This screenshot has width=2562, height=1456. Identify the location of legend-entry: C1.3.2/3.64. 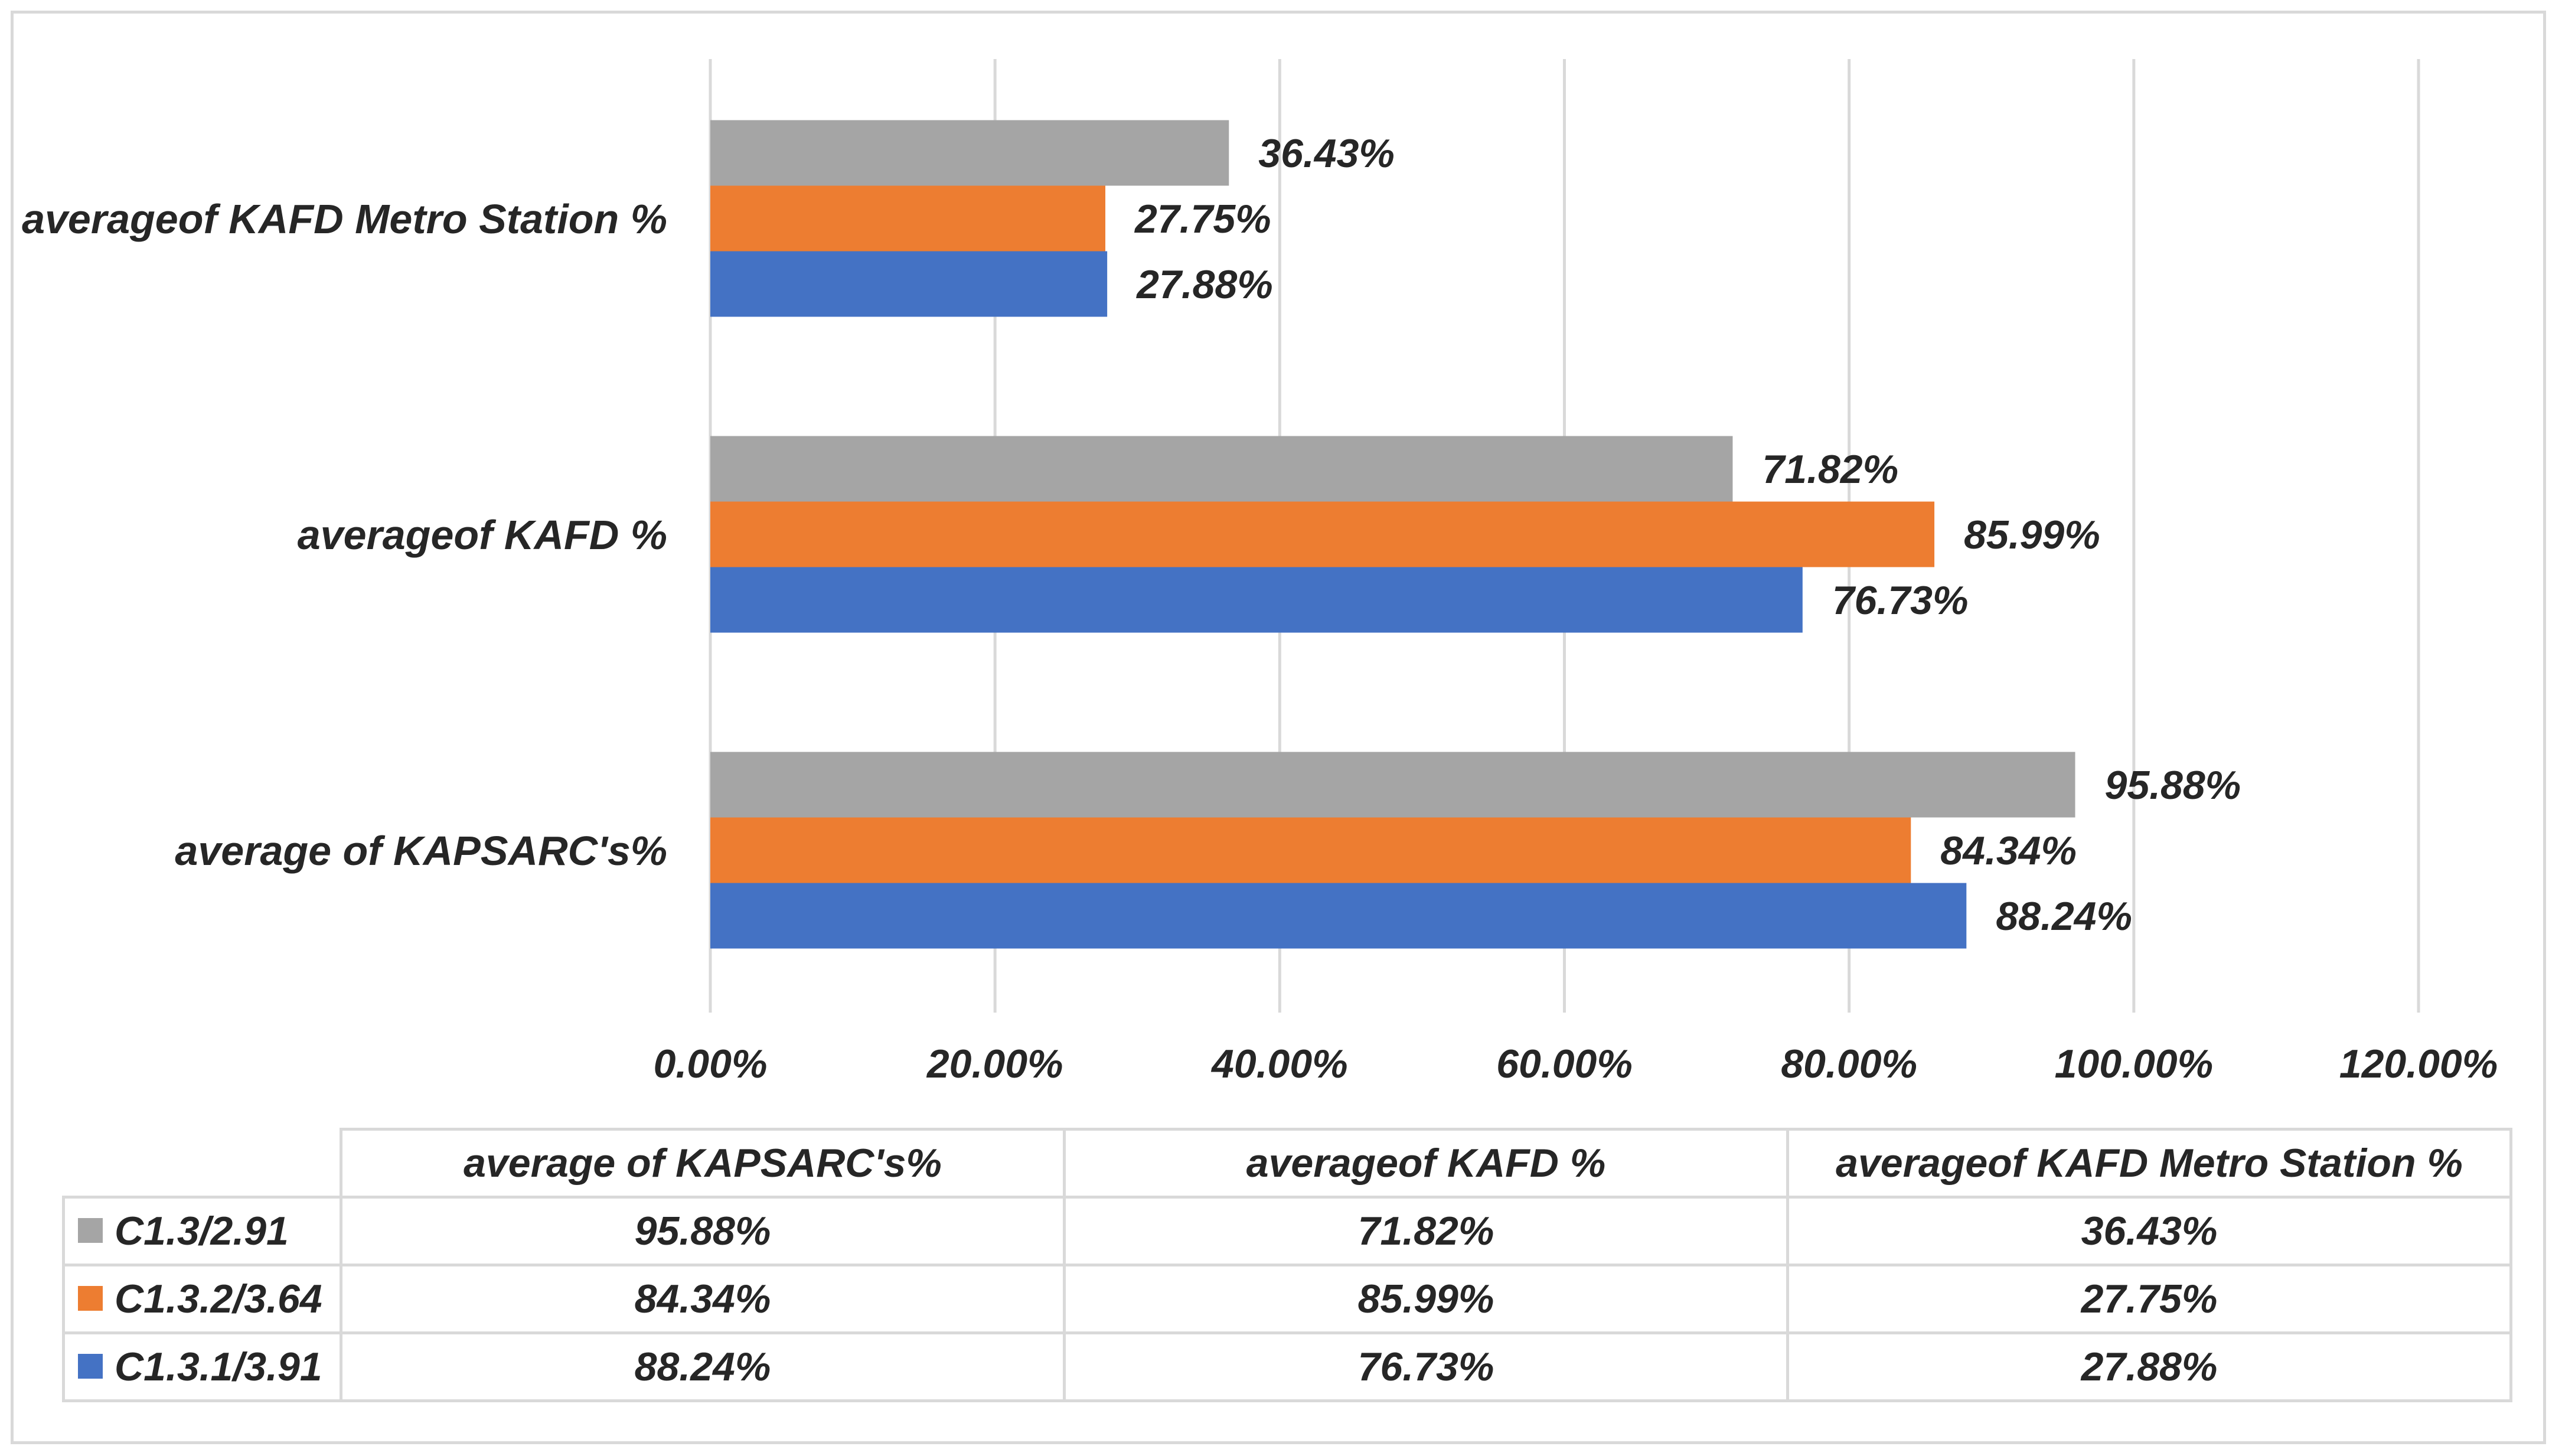
(202, 1299).